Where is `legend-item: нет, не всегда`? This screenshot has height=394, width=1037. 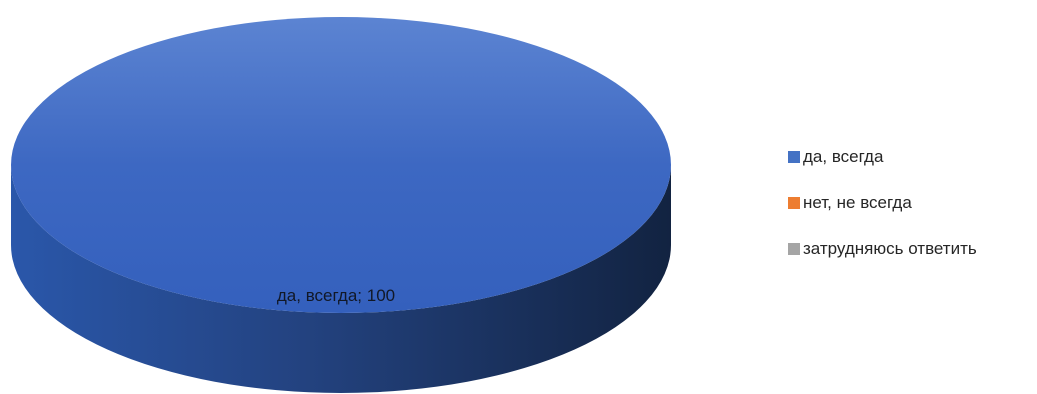 legend-item: нет, не всегда is located at coordinates (910, 203).